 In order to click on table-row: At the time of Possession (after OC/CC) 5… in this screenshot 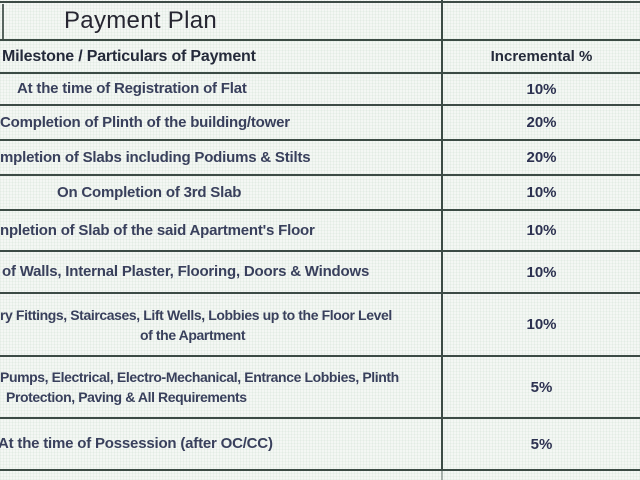, I will do `click(320, 445)`.